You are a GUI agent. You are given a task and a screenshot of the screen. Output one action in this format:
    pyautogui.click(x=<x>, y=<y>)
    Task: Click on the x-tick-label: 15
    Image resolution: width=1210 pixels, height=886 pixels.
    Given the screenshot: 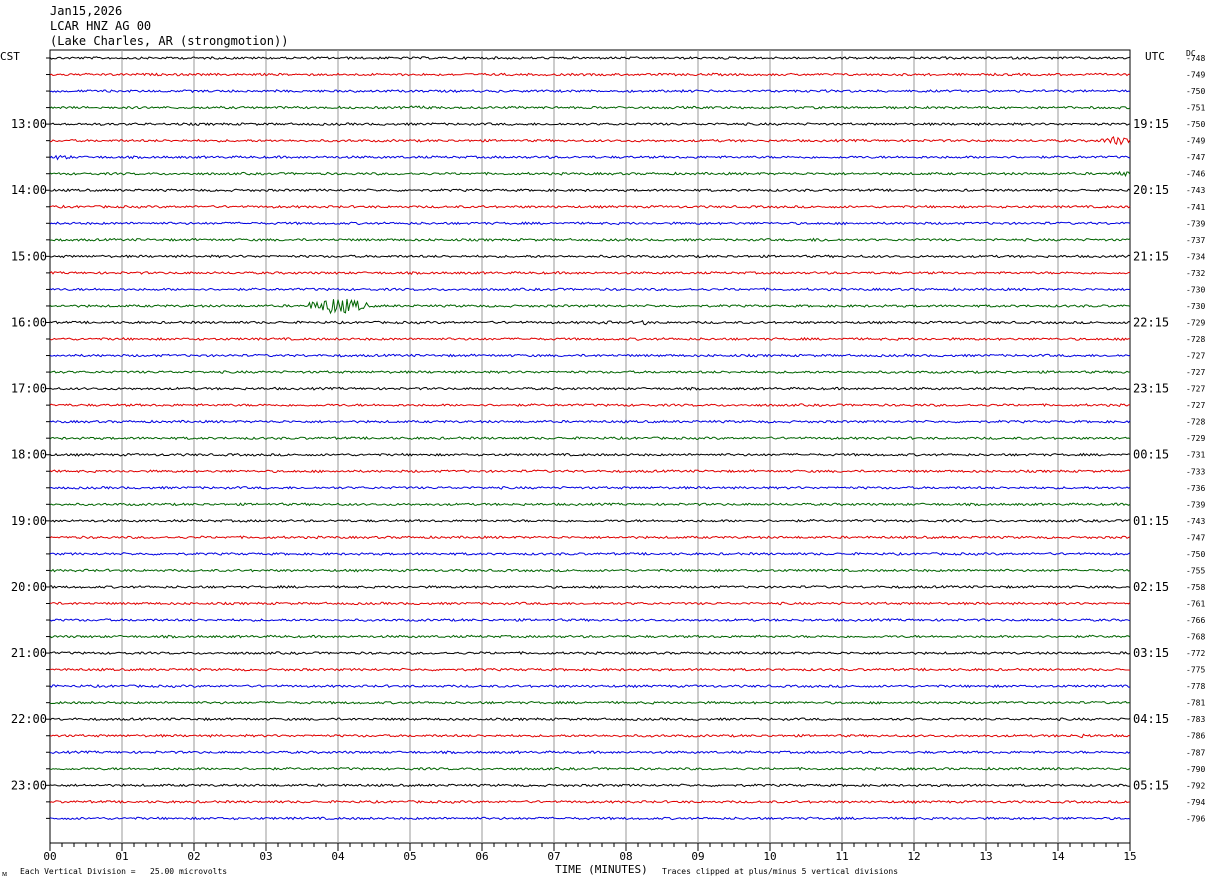 What is the action you would take?
    pyautogui.click(x=1129, y=856)
    